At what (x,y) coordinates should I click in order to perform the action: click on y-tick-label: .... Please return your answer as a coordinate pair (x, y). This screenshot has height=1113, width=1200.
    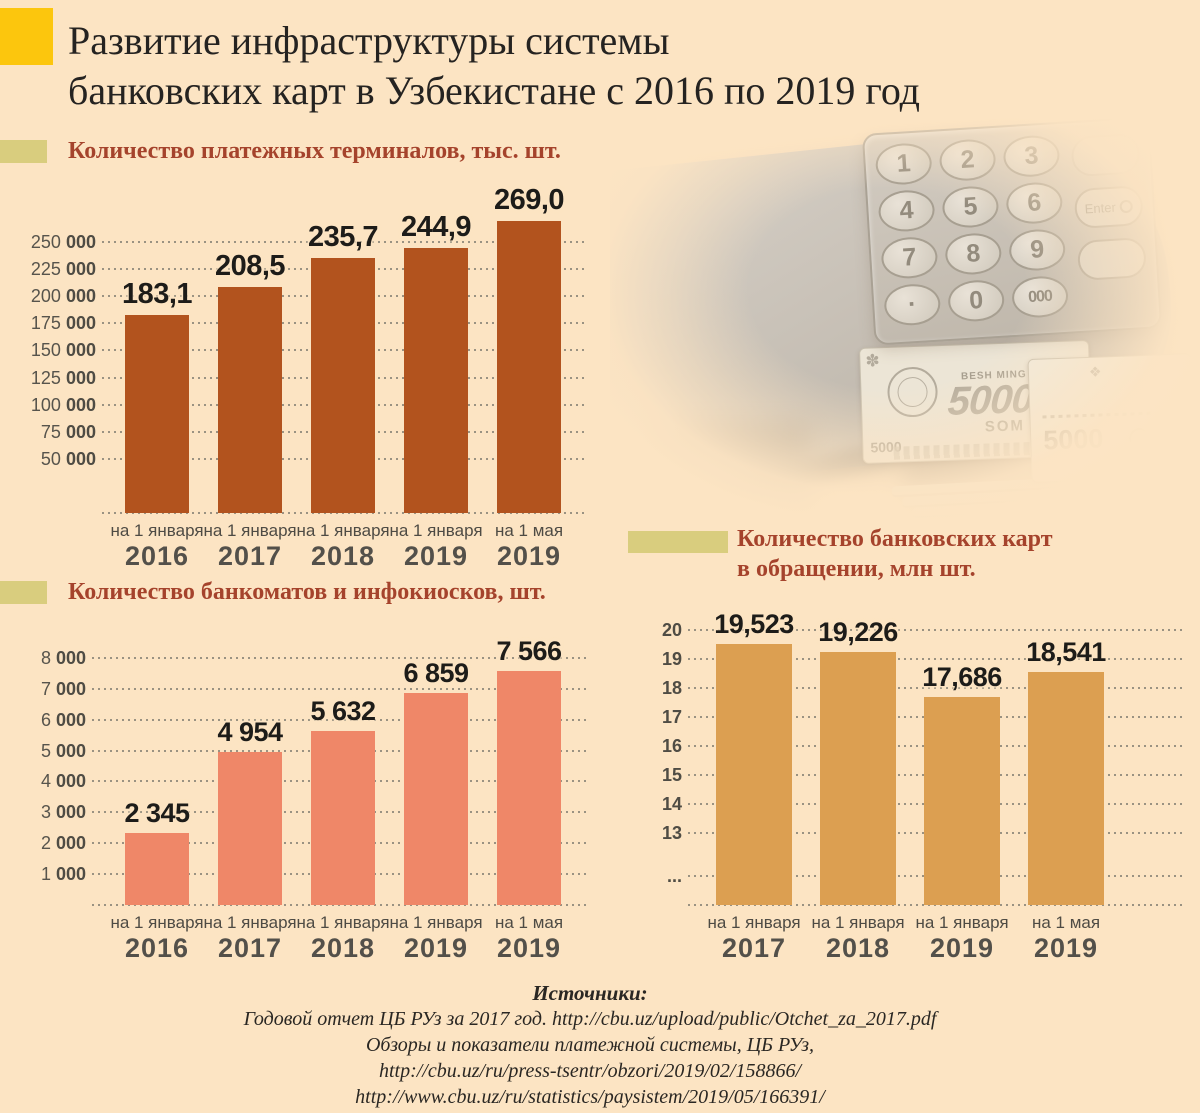
    Looking at the image, I should click on (674, 876).